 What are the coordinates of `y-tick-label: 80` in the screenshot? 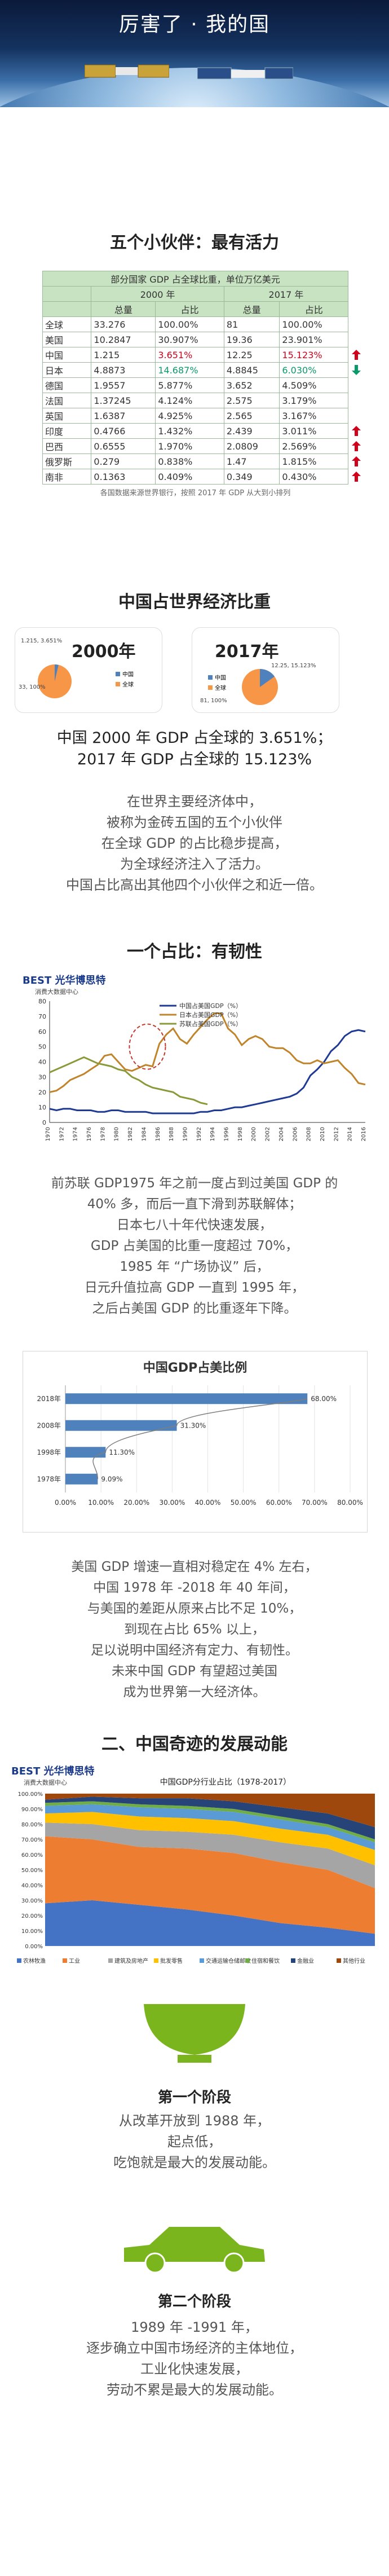 It's located at (42, 1001).